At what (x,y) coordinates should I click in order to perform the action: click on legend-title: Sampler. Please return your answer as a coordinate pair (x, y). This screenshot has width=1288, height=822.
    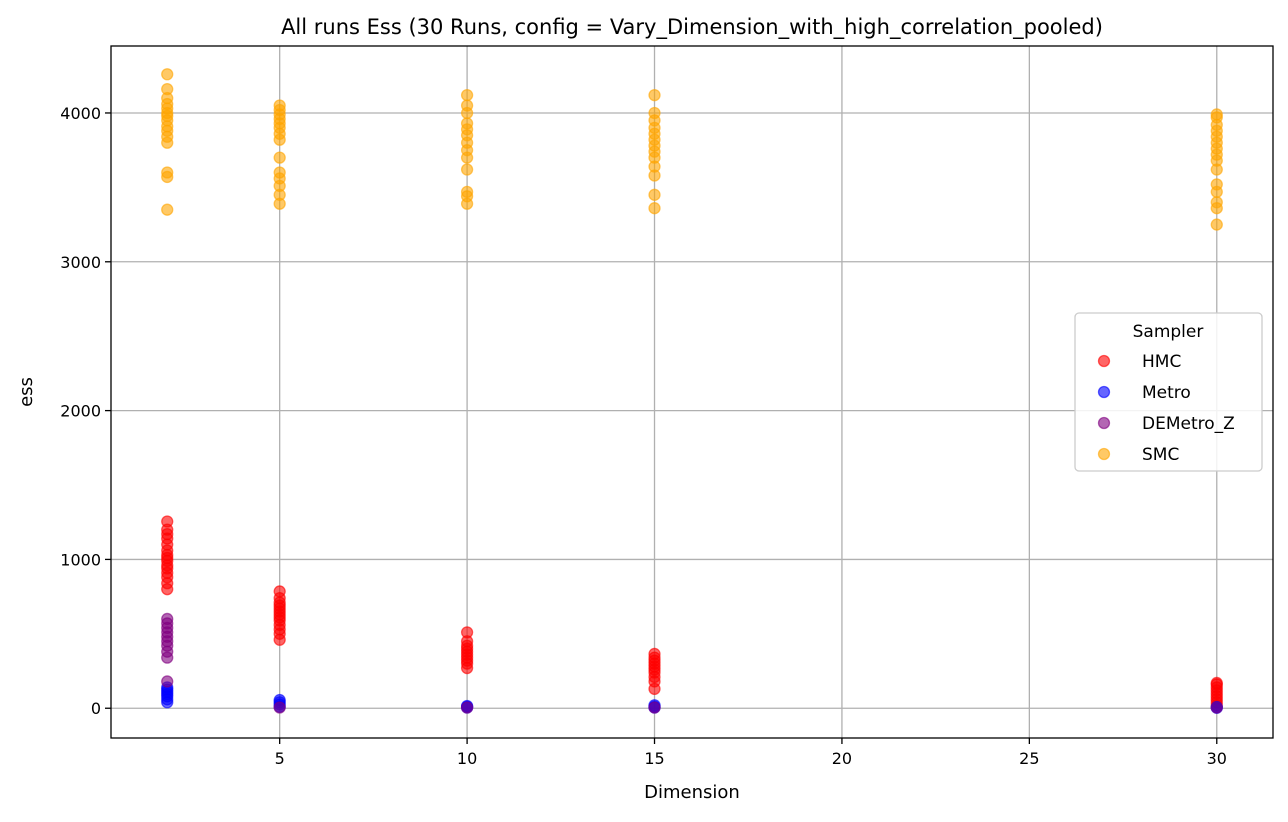
    Looking at the image, I should click on (1168, 332).